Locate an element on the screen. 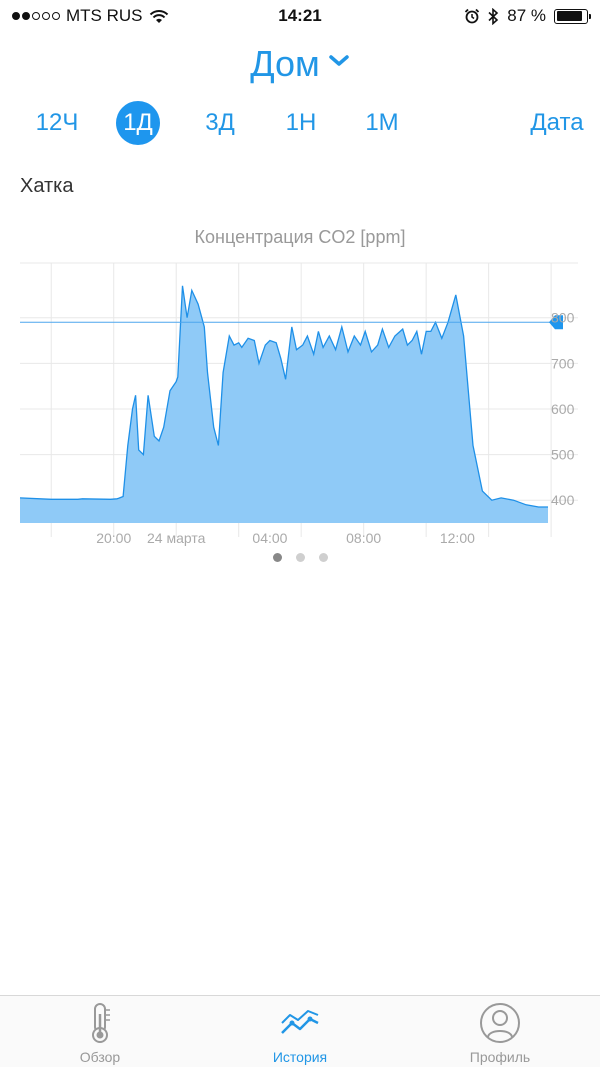  tab-profile-label: Профиль is located at coordinates (500, 1057).